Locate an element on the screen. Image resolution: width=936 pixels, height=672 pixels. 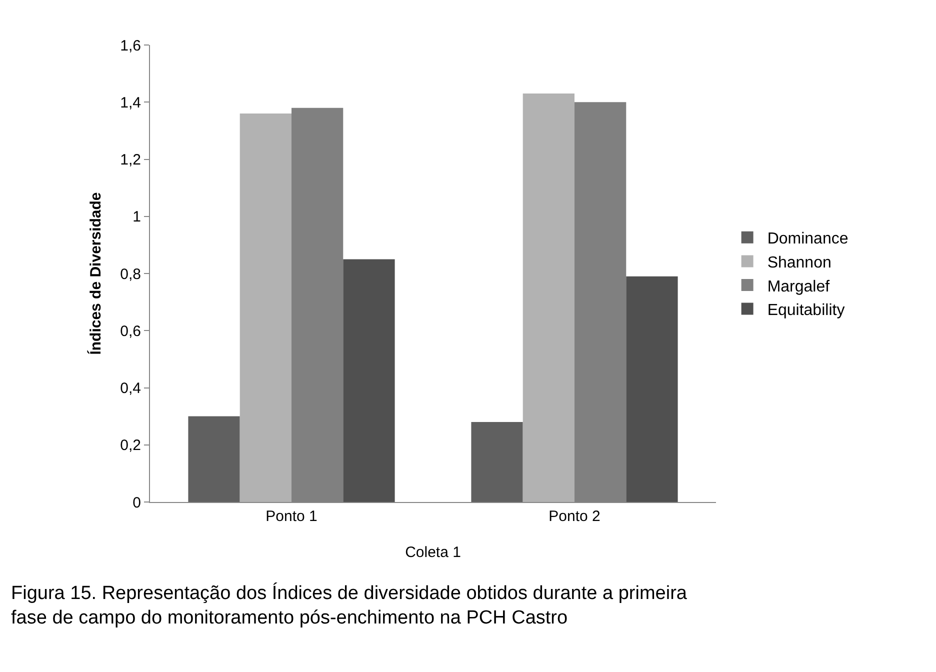
y-axis-title: Índices de Diversidade is located at coordinates (95, 273).